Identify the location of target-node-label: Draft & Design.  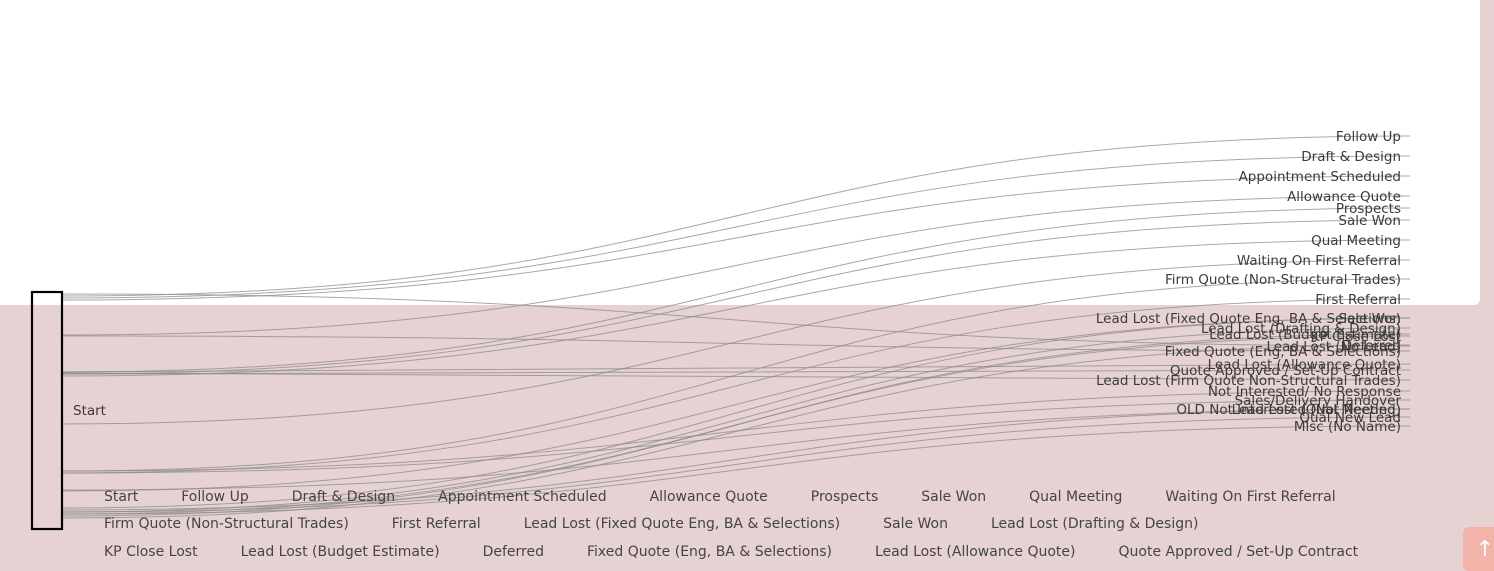
(1351, 157).